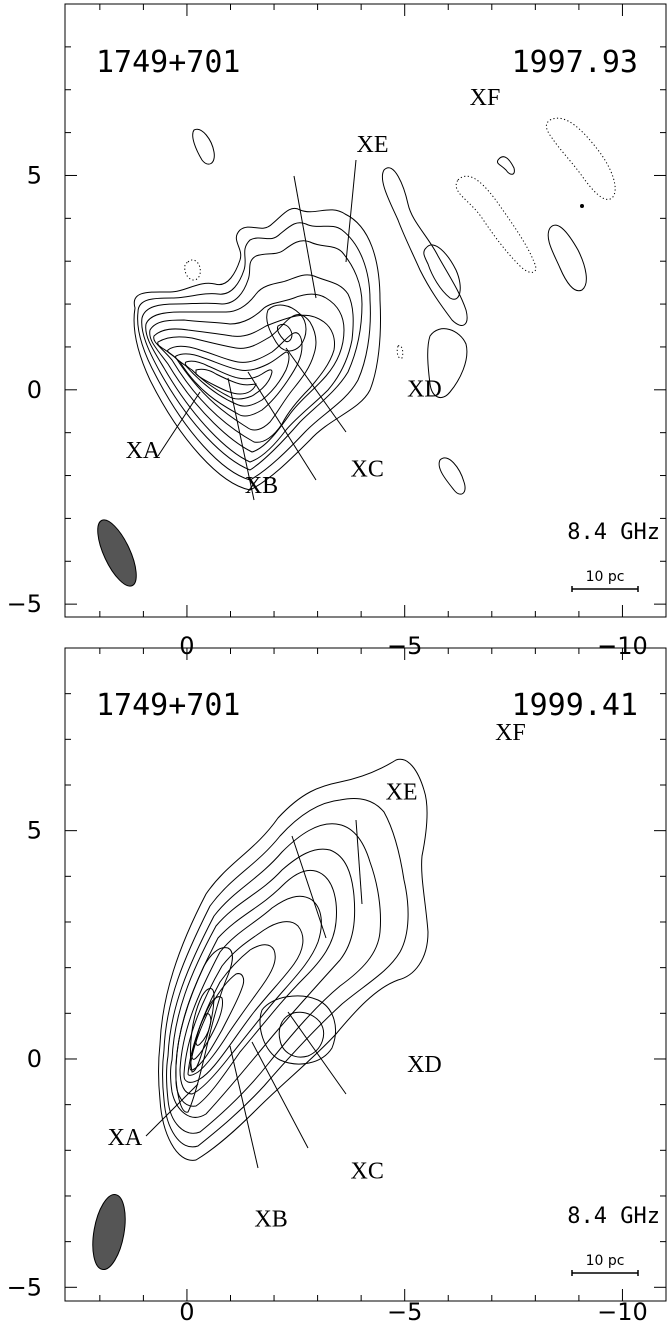 The image size is (667, 1324). What do you see at coordinates (622, 1311) in the screenshot?
I see `x-tick-label: −10` at bounding box center [622, 1311].